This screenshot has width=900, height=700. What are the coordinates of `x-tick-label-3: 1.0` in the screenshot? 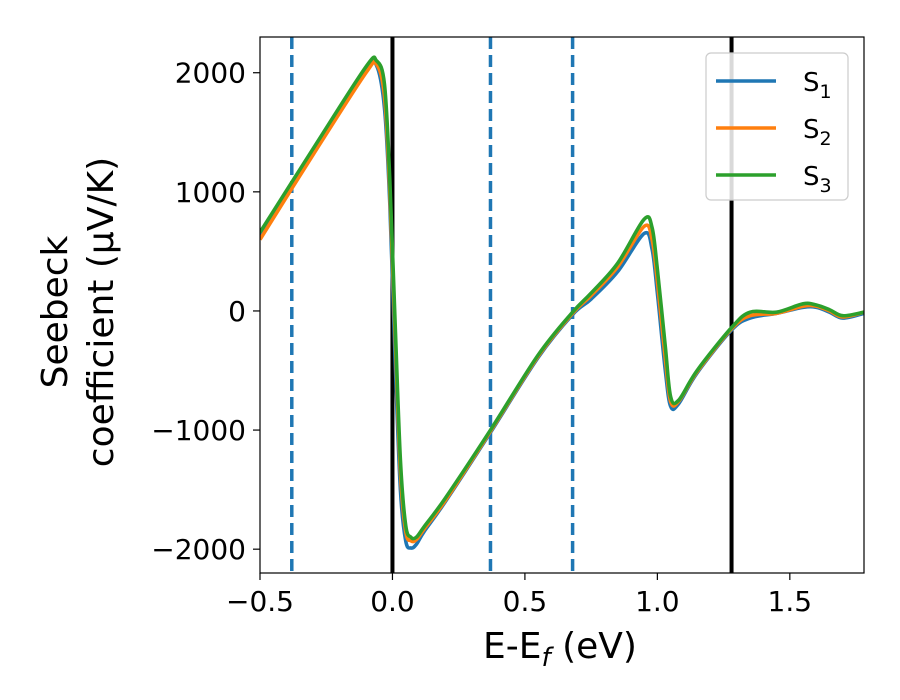 It's located at (657, 601).